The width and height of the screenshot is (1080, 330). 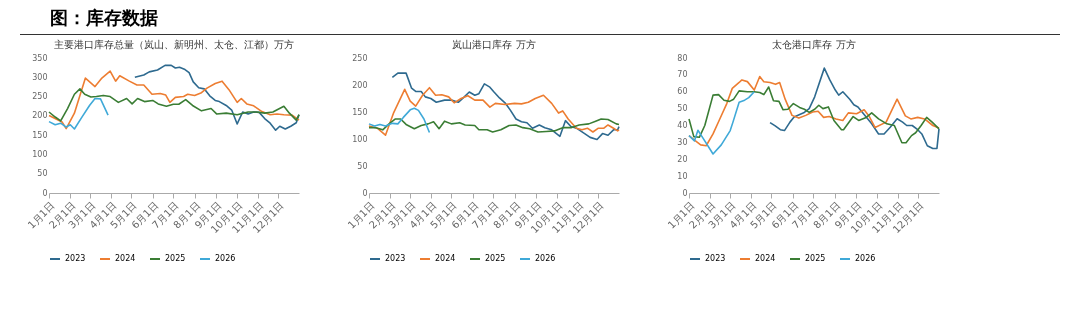 What do you see at coordinates (40, 58) in the screenshot?
I see `y-tick-label: 350` at bounding box center [40, 58].